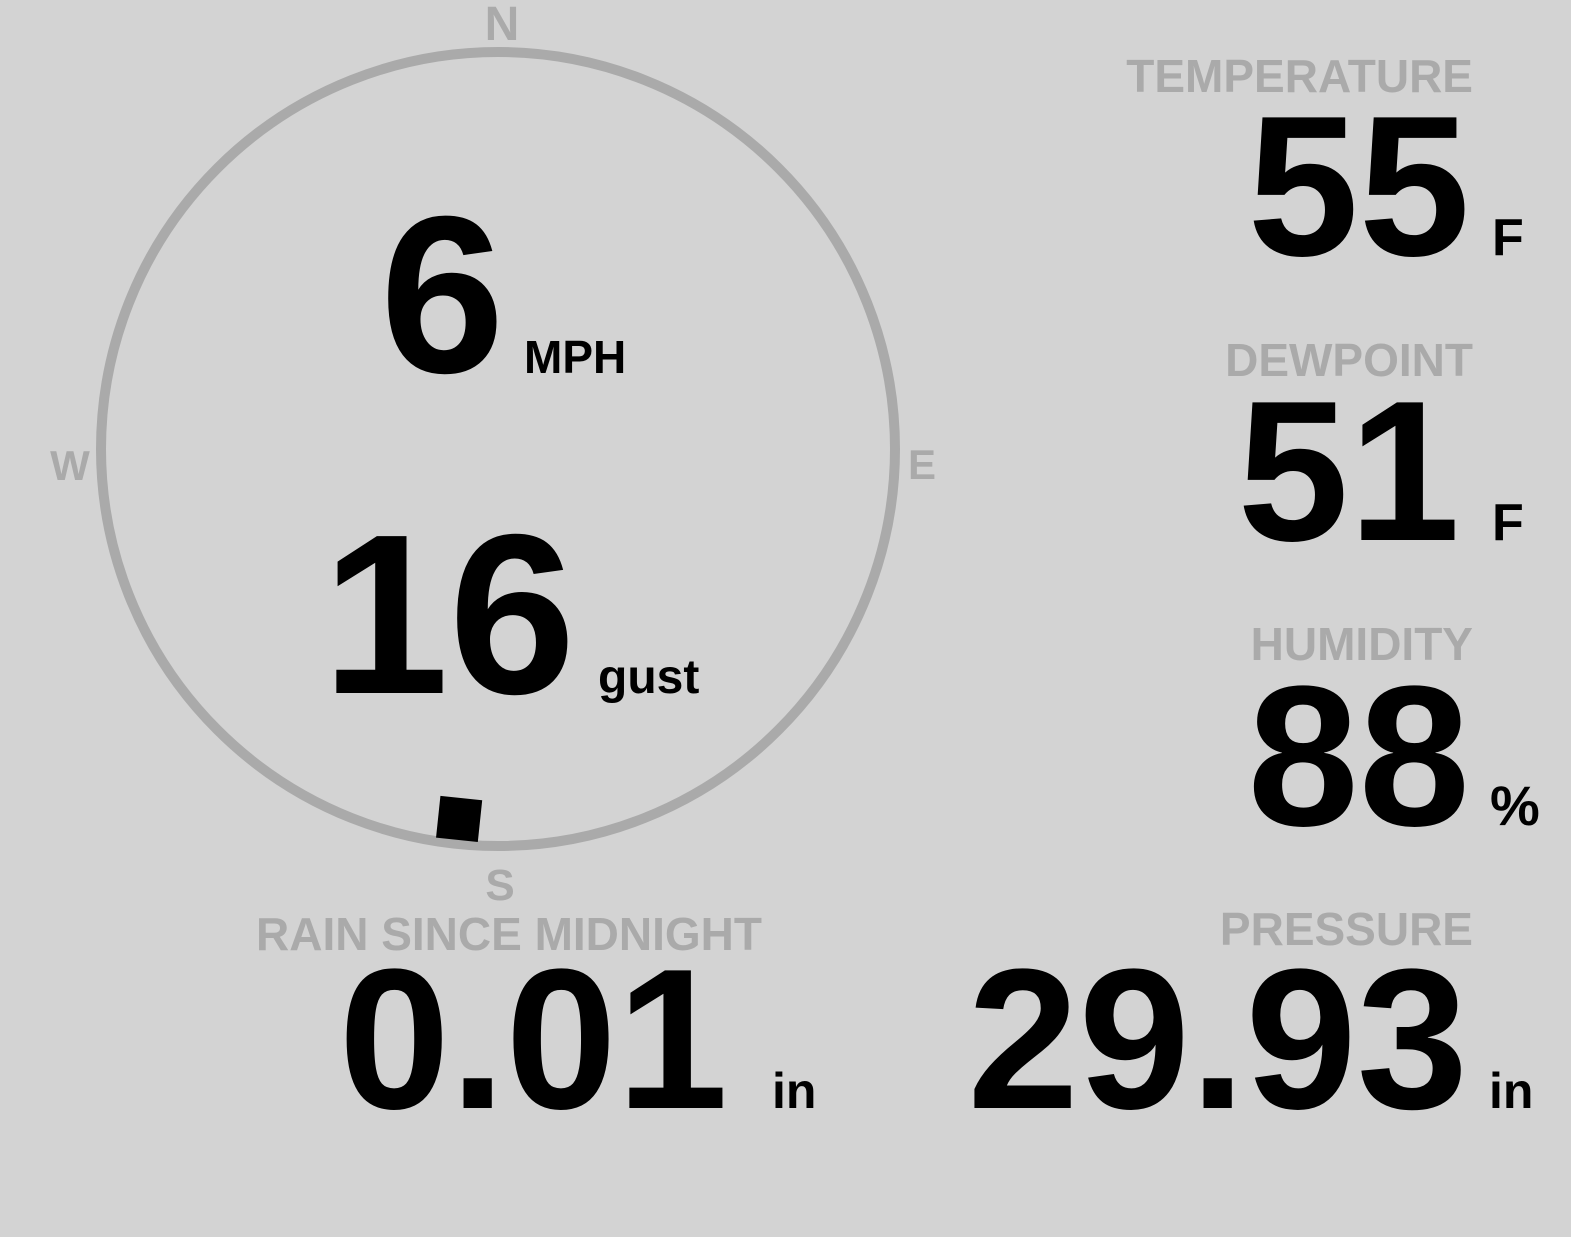  I want to click on rain-unit: in, so click(794, 1091).